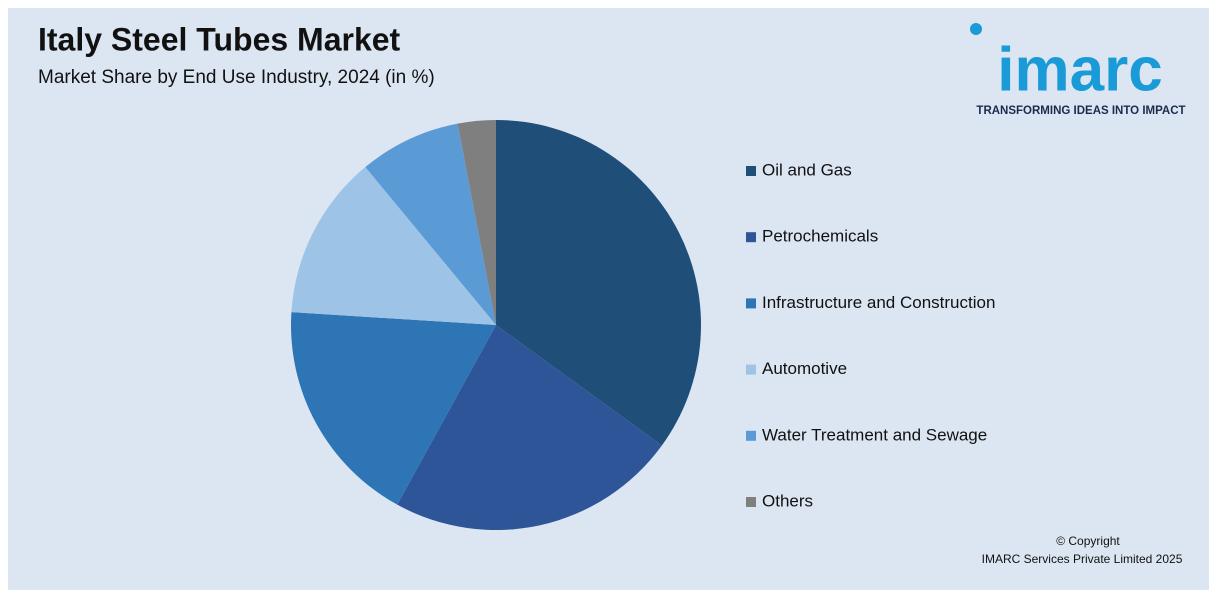  Describe the element at coordinates (1082, 559) in the screenshot. I see `copyright-owner: IMARC Services Private Limited 2025` at that location.